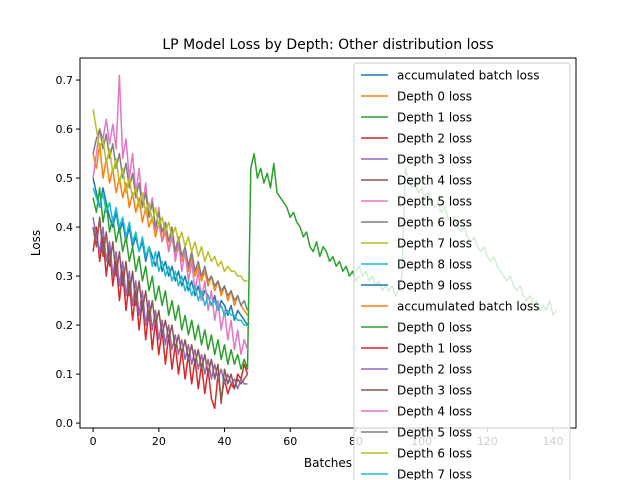 This screenshot has height=480, width=640. Describe the element at coordinates (65, 374) in the screenshot. I see `y-tick-label: 0.1` at that location.